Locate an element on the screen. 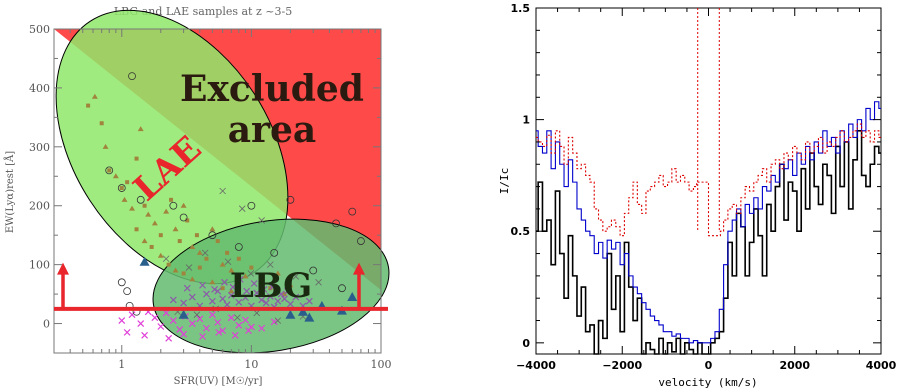 This screenshot has height=392, width=897. threshold-arrow-head is located at coordinates (359, 268).